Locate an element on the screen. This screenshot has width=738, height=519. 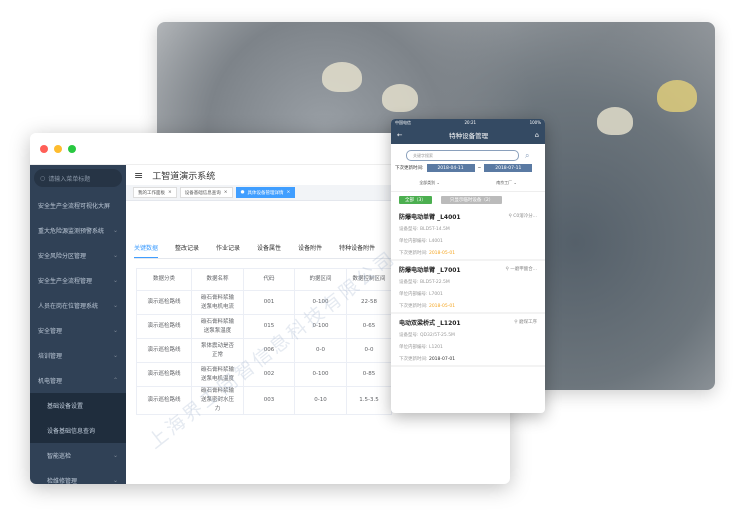
status-bar: 中国电信 20:21 100% is located at coordinates (468, 122).